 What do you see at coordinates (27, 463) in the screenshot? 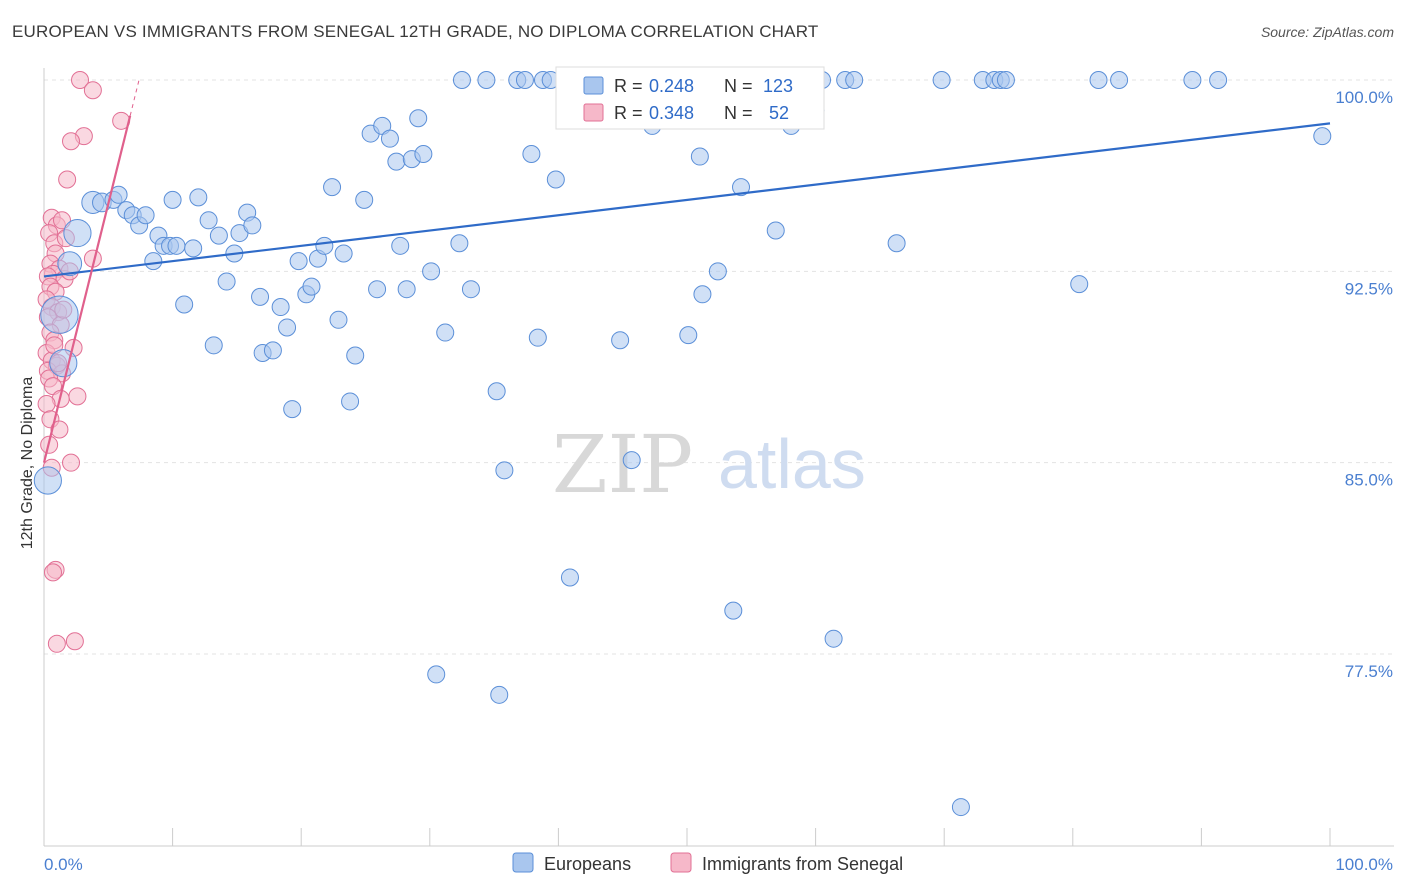
I see `y-axis-label: 12th Grade, No Diploma` at bounding box center [27, 463].